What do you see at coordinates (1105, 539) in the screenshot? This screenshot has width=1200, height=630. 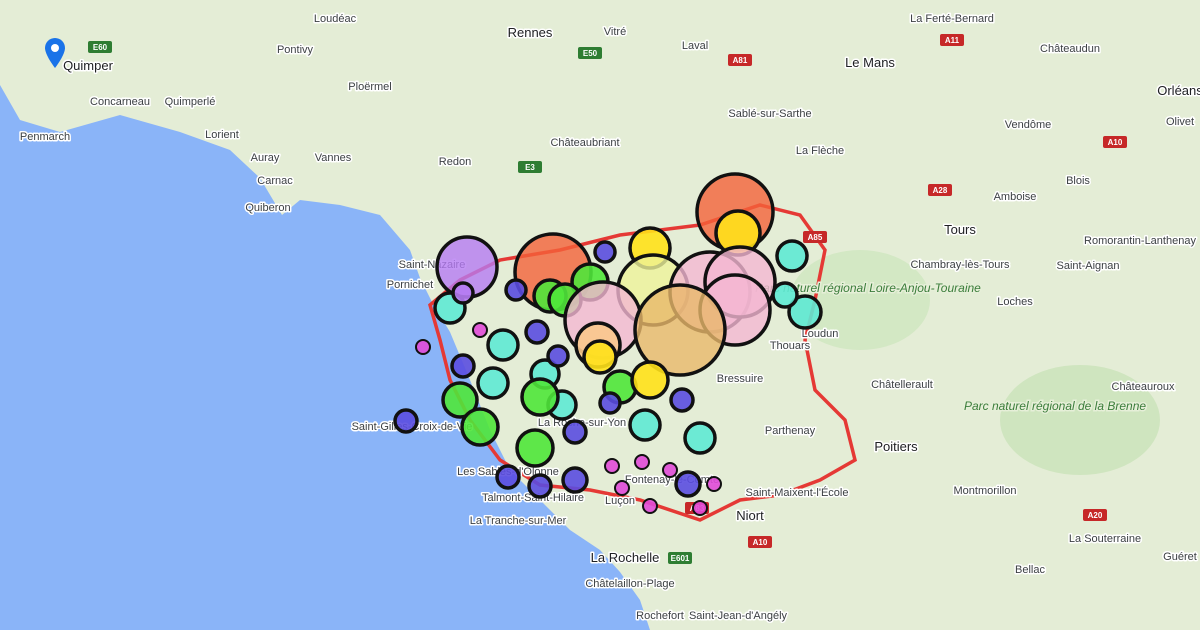 I see `place-label: La Souterraine` at bounding box center [1105, 539].